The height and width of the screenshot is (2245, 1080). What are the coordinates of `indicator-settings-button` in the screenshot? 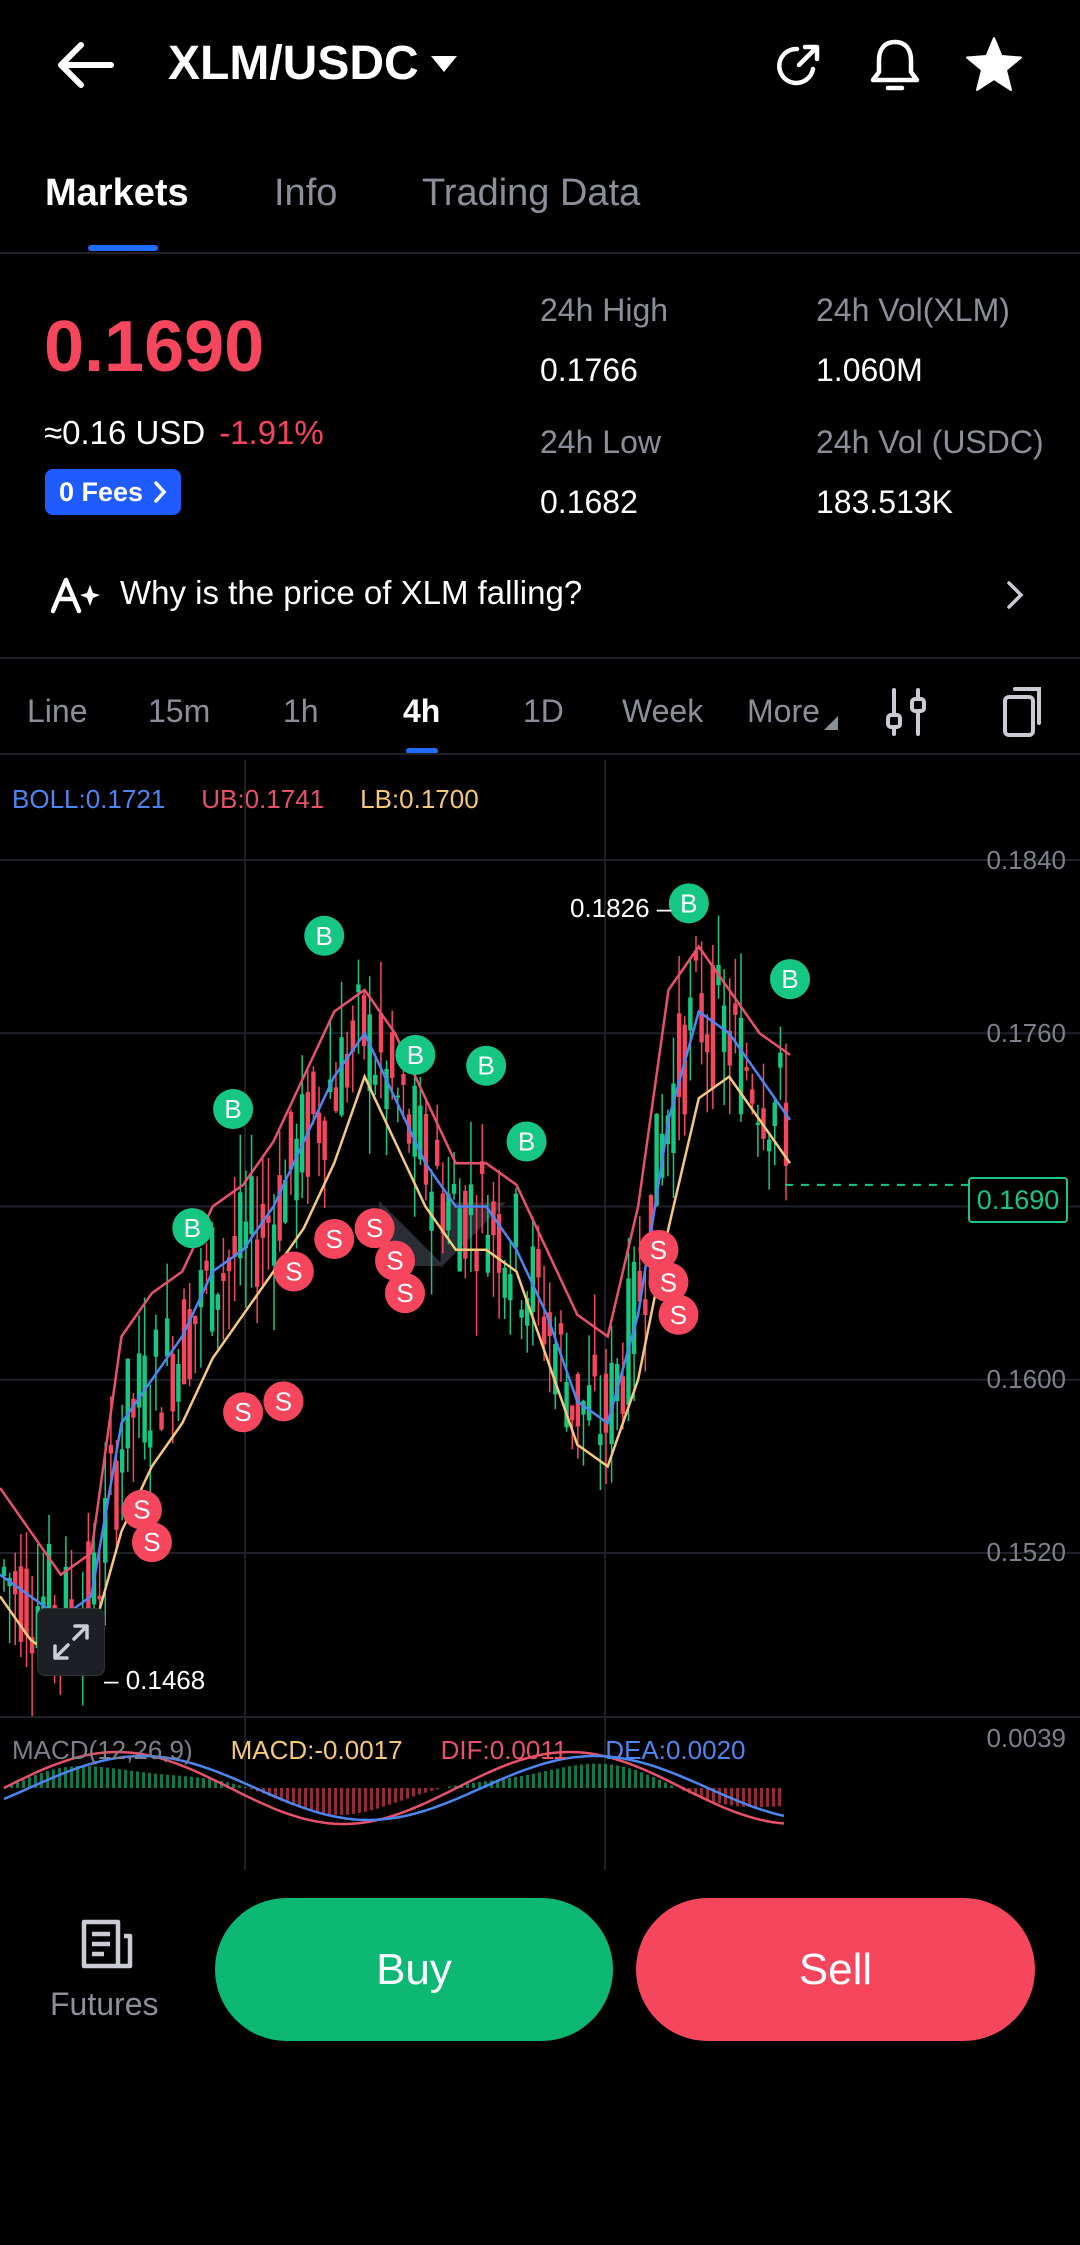 It's located at (906, 712).